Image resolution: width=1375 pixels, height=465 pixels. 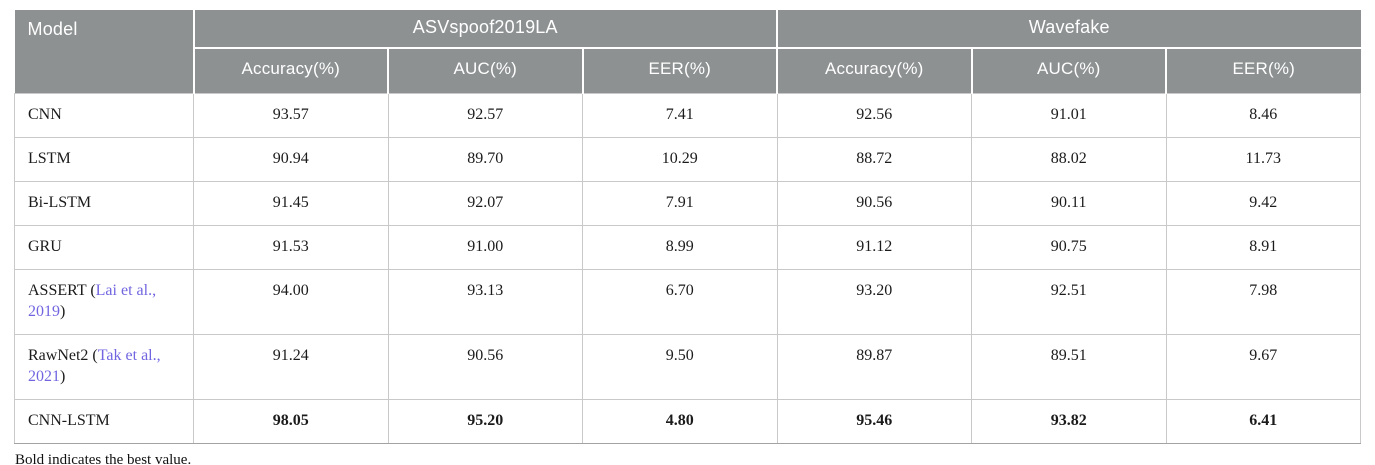 I want to click on model-name: Bi-LSTM, so click(x=60, y=202).